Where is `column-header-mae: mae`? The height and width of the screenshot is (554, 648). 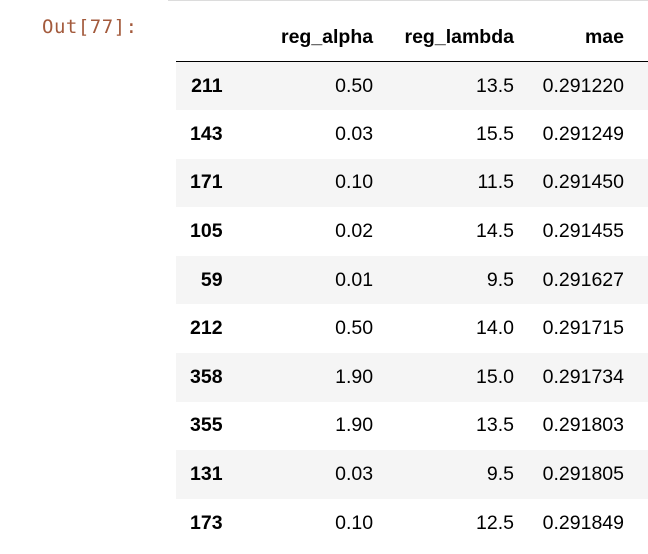 column-header-mae: mae is located at coordinates (580, 38).